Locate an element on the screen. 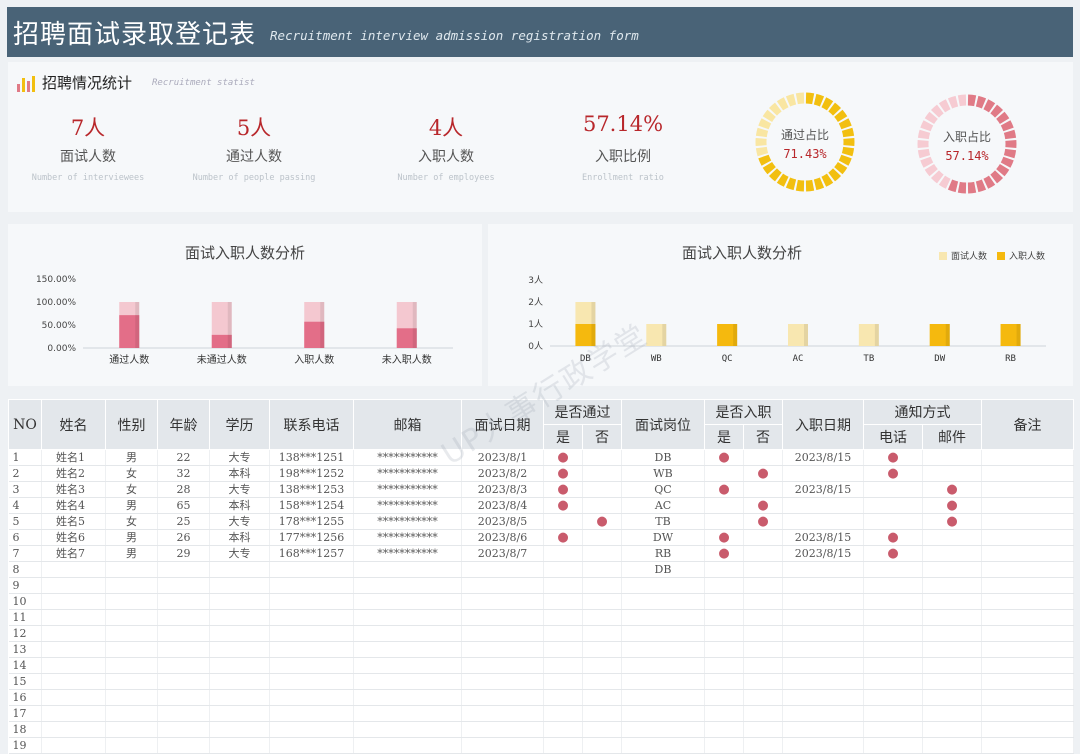 This screenshot has width=1080, height=754. table-row: 11 is located at coordinates (541, 618).